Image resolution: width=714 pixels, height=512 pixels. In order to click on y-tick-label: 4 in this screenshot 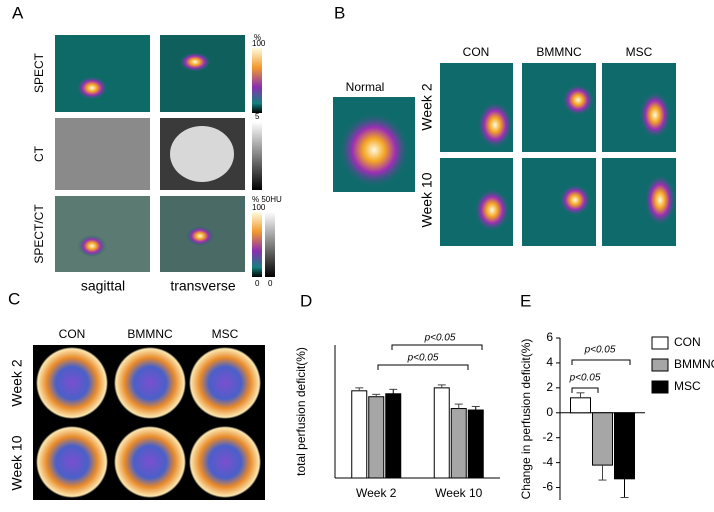, I will do `click(549, 362)`.